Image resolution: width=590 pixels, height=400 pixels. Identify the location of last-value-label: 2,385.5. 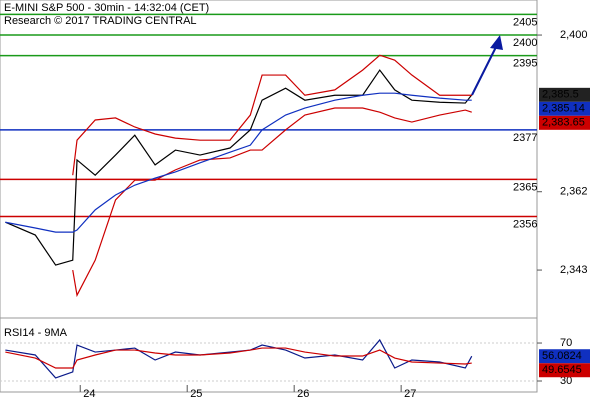
(560, 95).